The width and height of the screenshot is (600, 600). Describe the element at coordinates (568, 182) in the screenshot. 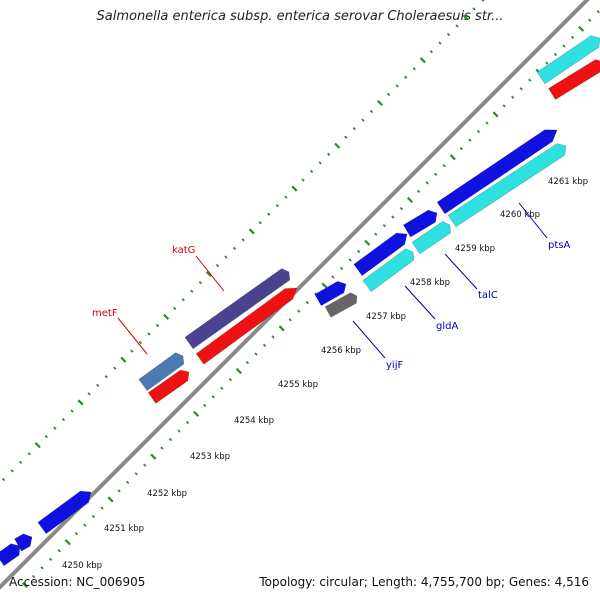

I see `scale-label-kbp: 4261 kbp` at that location.